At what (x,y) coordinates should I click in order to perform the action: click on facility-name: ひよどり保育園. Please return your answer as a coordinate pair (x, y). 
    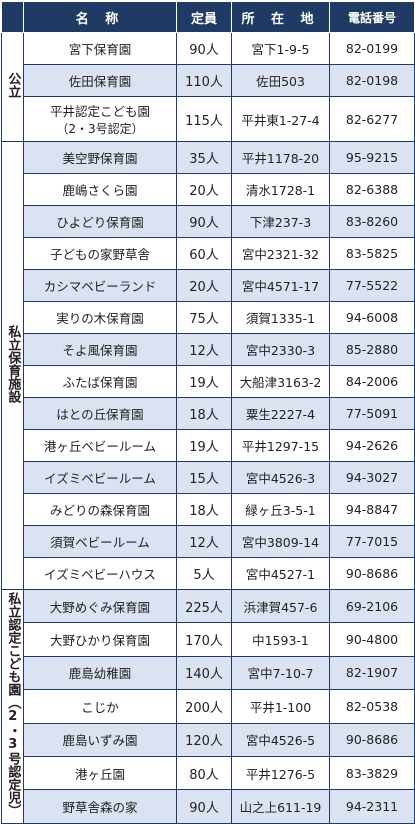
    Looking at the image, I should click on (100, 221).